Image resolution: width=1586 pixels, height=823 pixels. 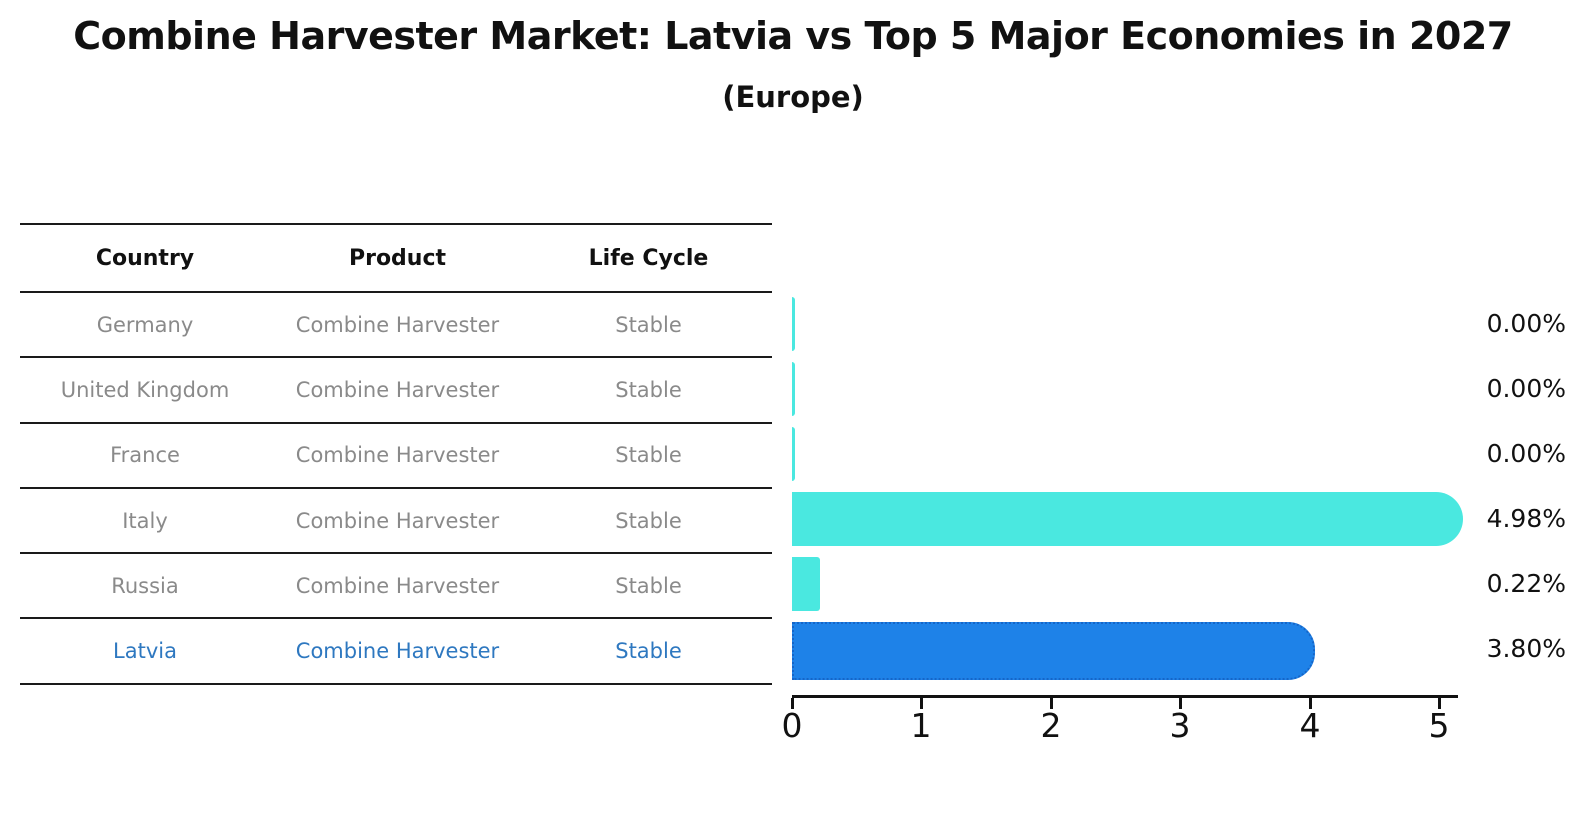 What do you see at coordinates (793, 97) in the screenshot?
I see `chart-subtitle: (Europe)` at bounding box center [793, 97].